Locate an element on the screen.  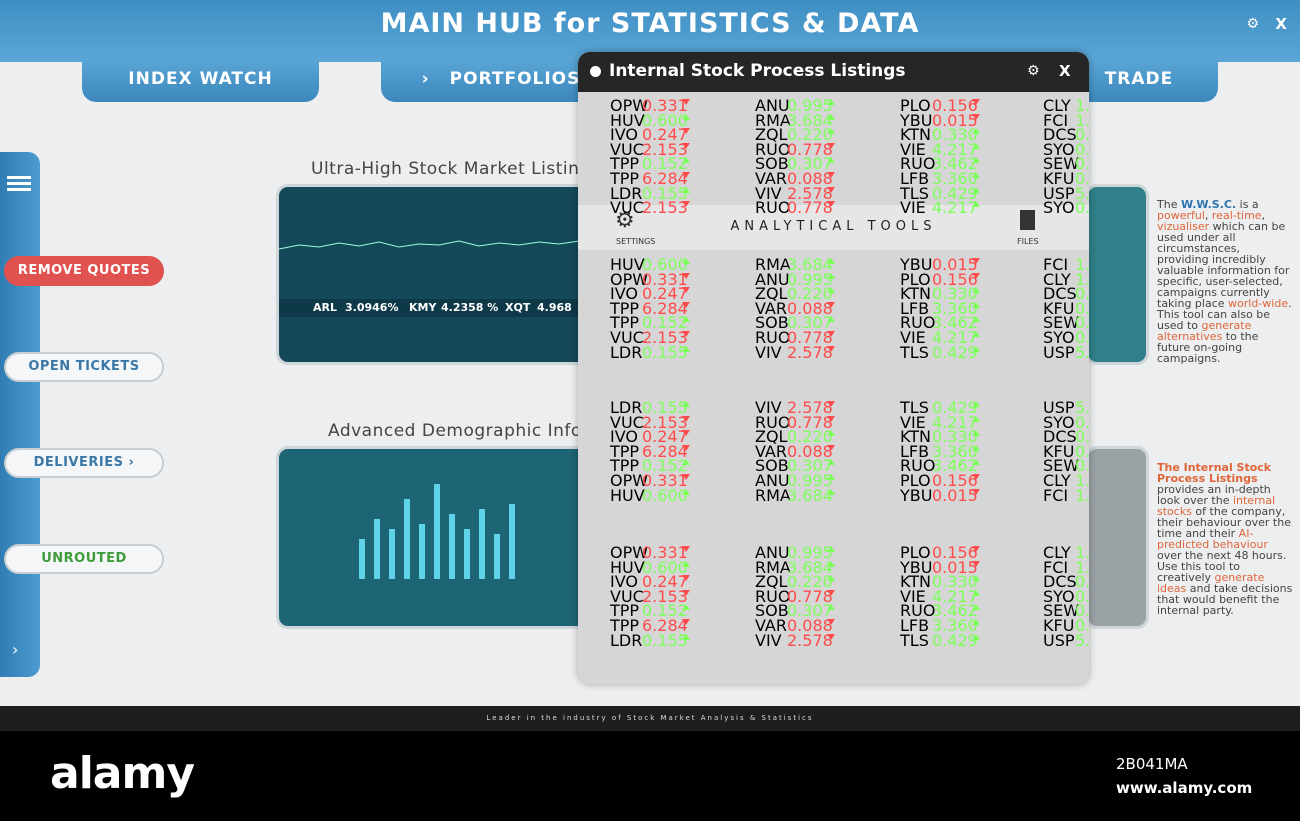
price: 0.330 is located at coordinates (955, 582).